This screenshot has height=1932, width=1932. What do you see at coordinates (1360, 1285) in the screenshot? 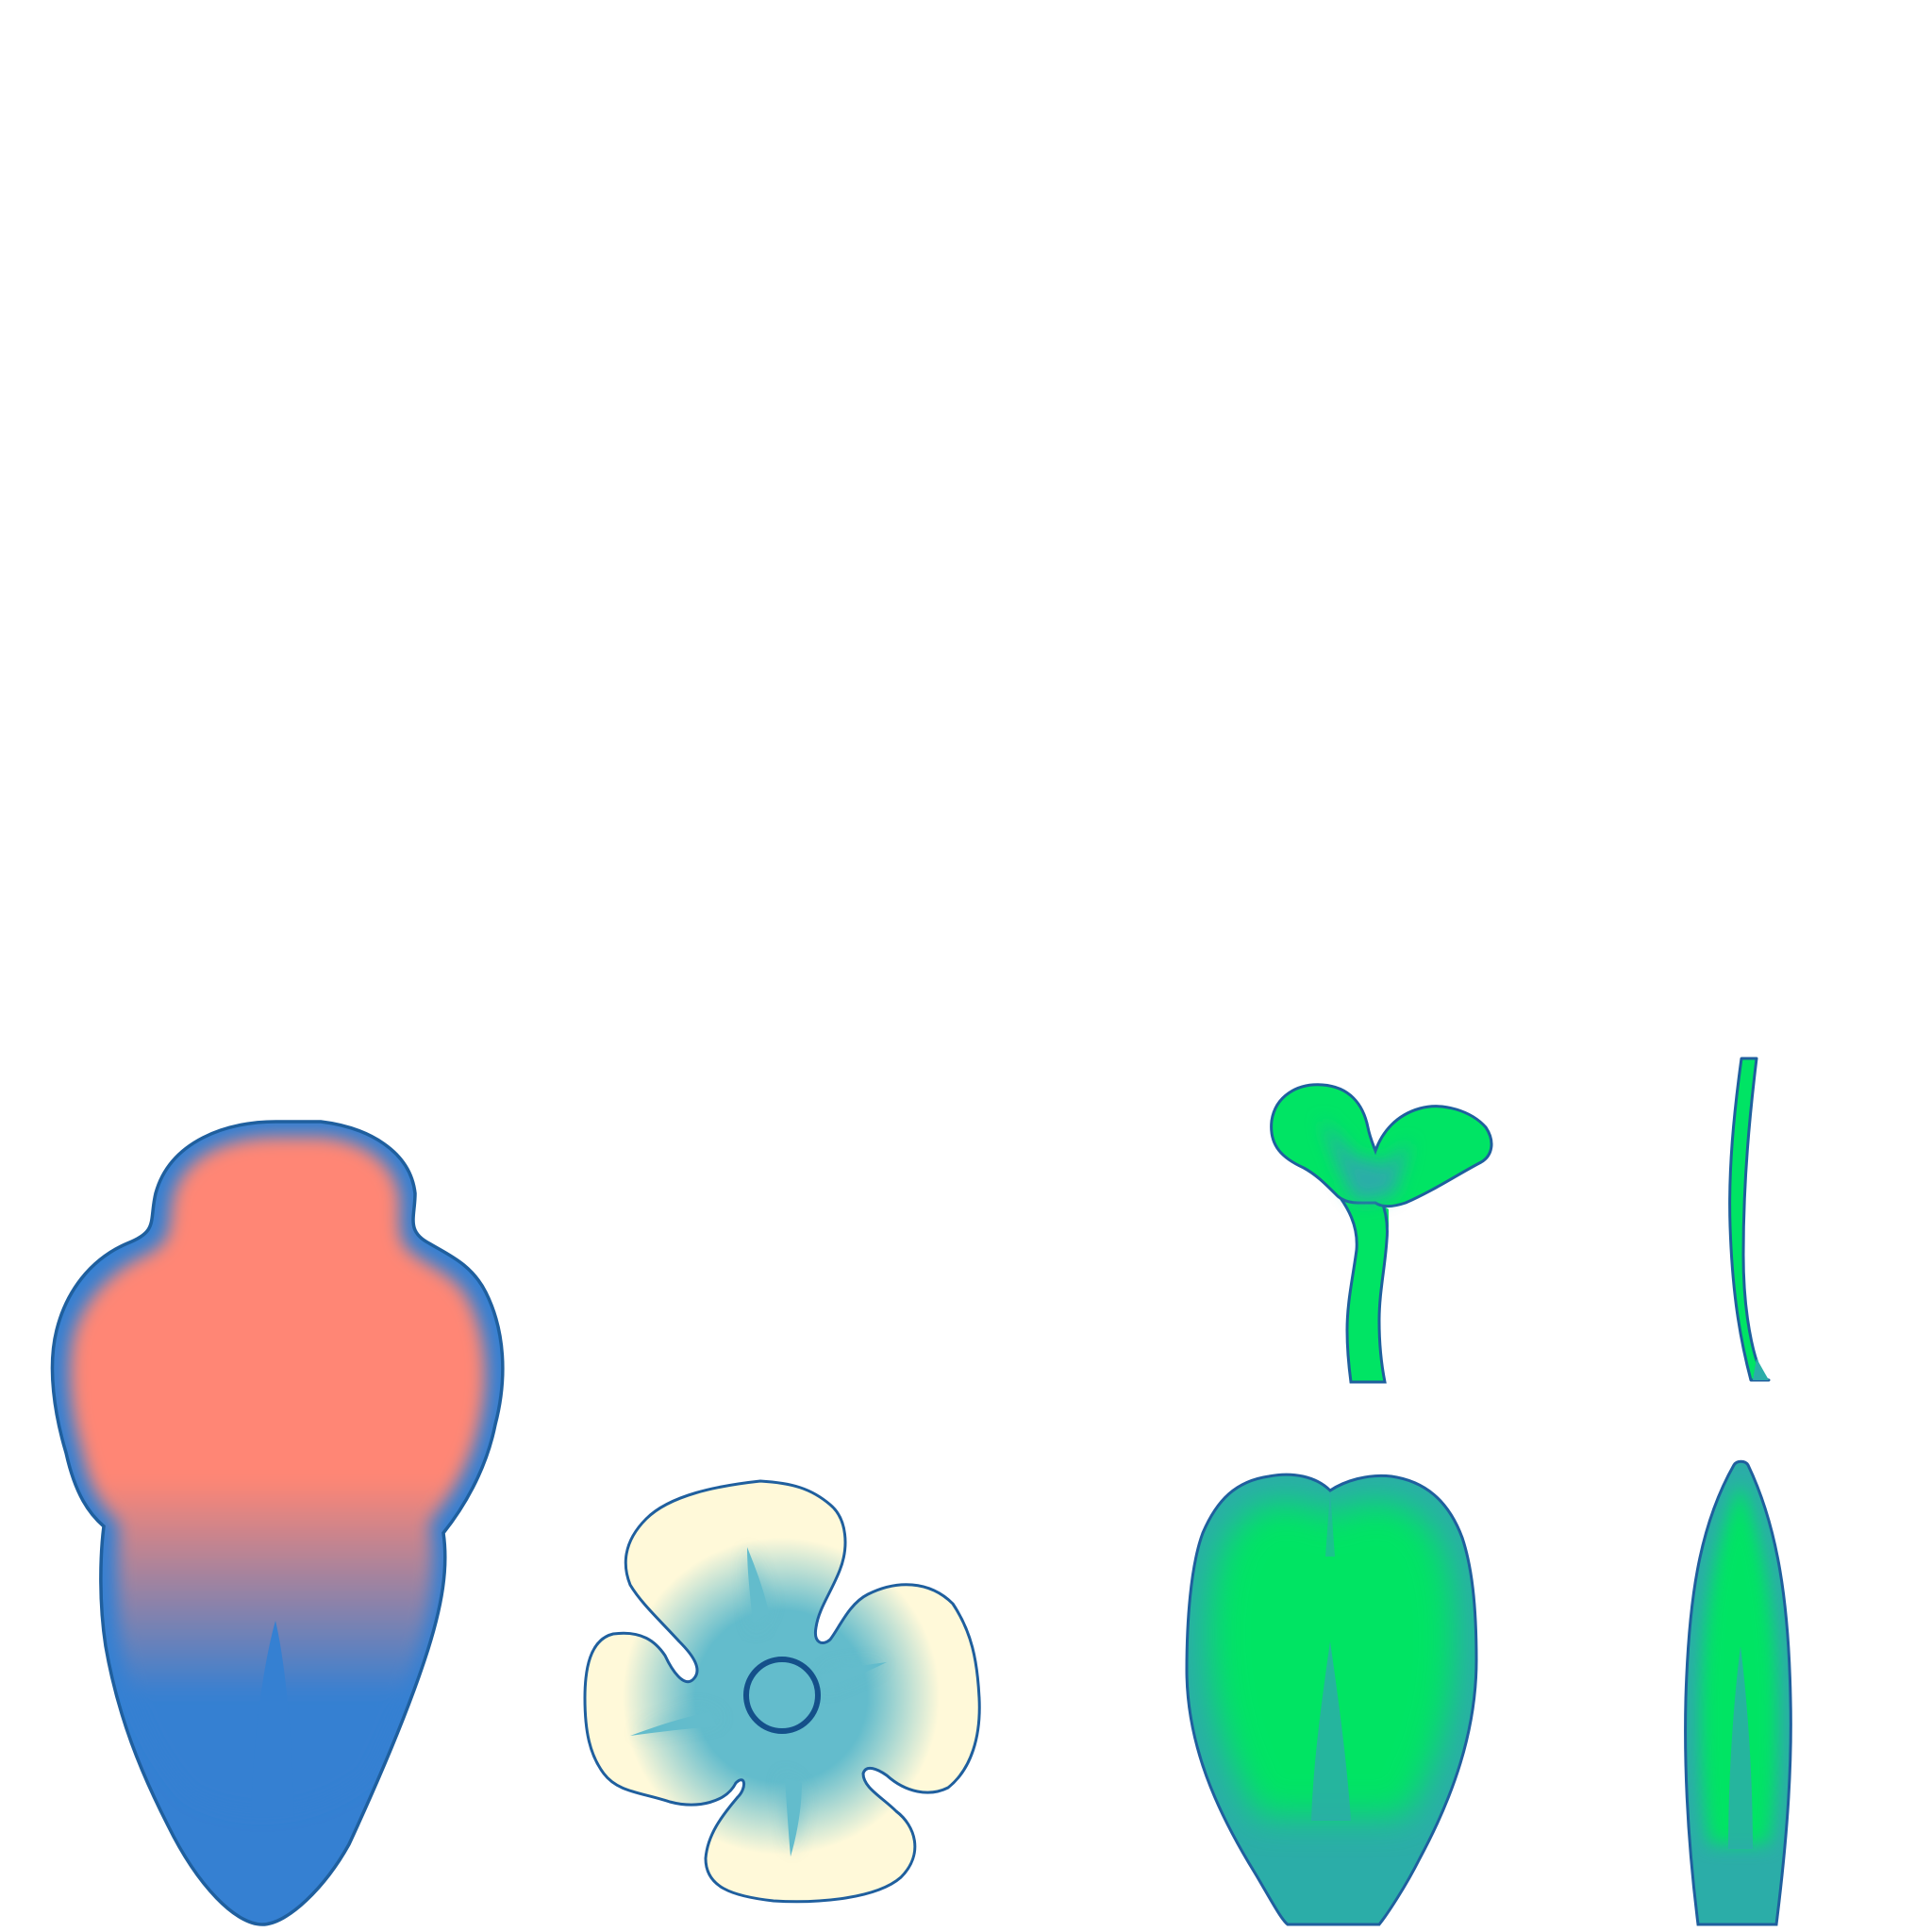
I see `sprout-stem` at bounding box center [1360, 1285].